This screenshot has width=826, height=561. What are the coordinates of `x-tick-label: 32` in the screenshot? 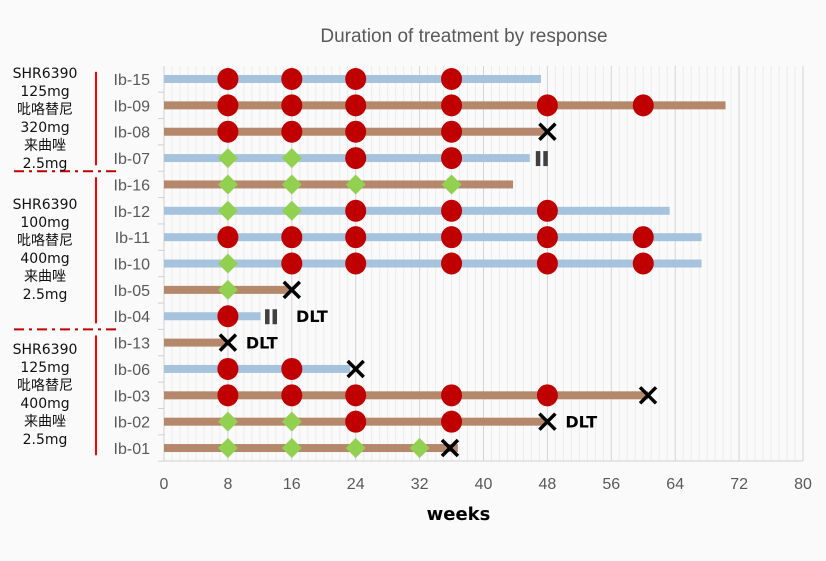 It's located at (420, 484).